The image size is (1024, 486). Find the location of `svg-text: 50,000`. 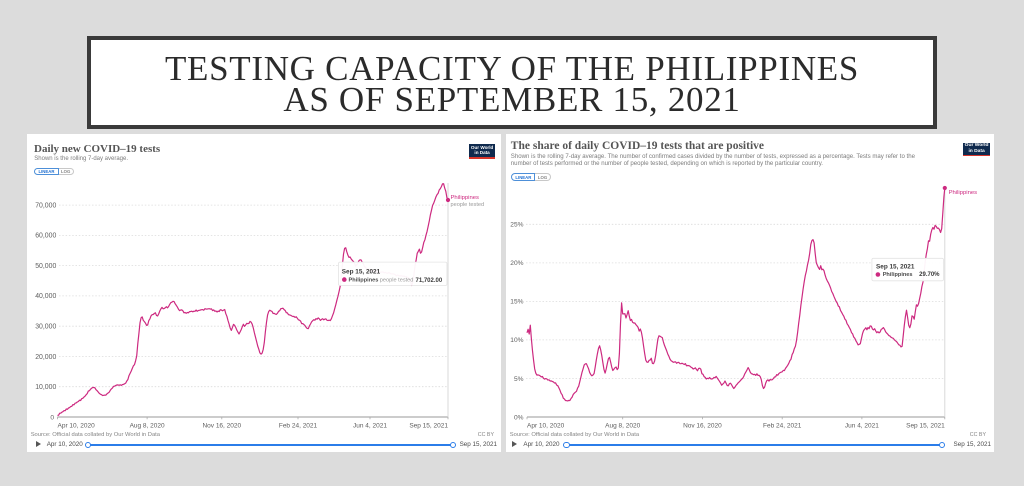

svg-text: 50,000 is located at coordinates (45, 266).